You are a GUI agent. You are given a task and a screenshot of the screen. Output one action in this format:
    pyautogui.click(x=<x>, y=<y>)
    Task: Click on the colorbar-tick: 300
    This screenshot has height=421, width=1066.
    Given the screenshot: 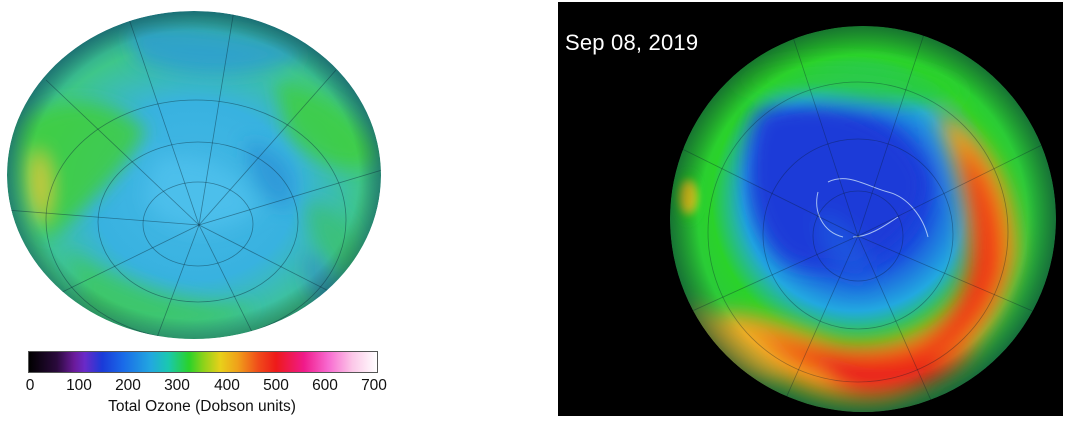 What is the action you would take?
    pyautogui.click(x=177, y=385)
    